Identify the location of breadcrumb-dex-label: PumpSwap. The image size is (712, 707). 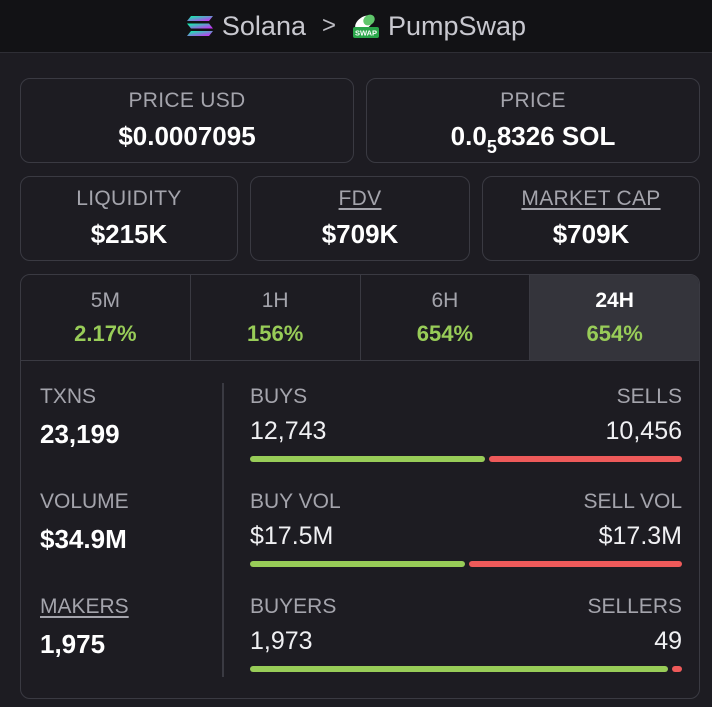
(457, 25).